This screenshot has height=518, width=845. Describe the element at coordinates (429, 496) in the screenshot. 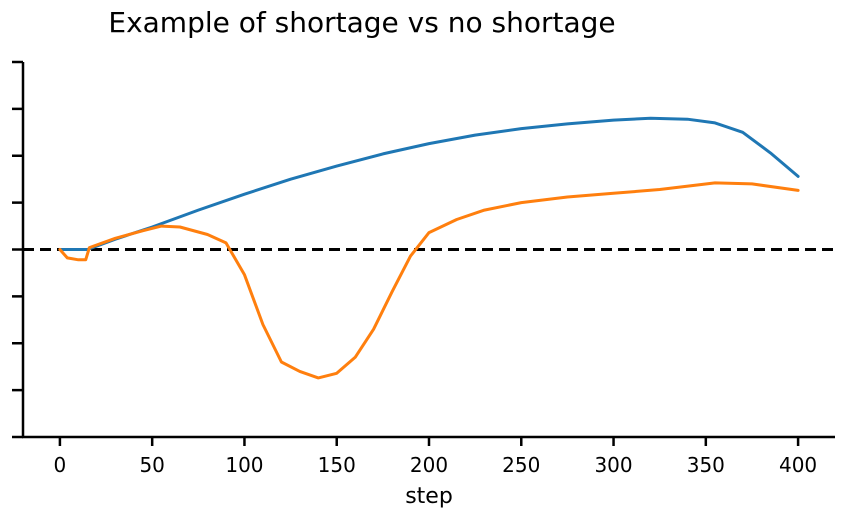

I see `x-axis-label: step` at that location.